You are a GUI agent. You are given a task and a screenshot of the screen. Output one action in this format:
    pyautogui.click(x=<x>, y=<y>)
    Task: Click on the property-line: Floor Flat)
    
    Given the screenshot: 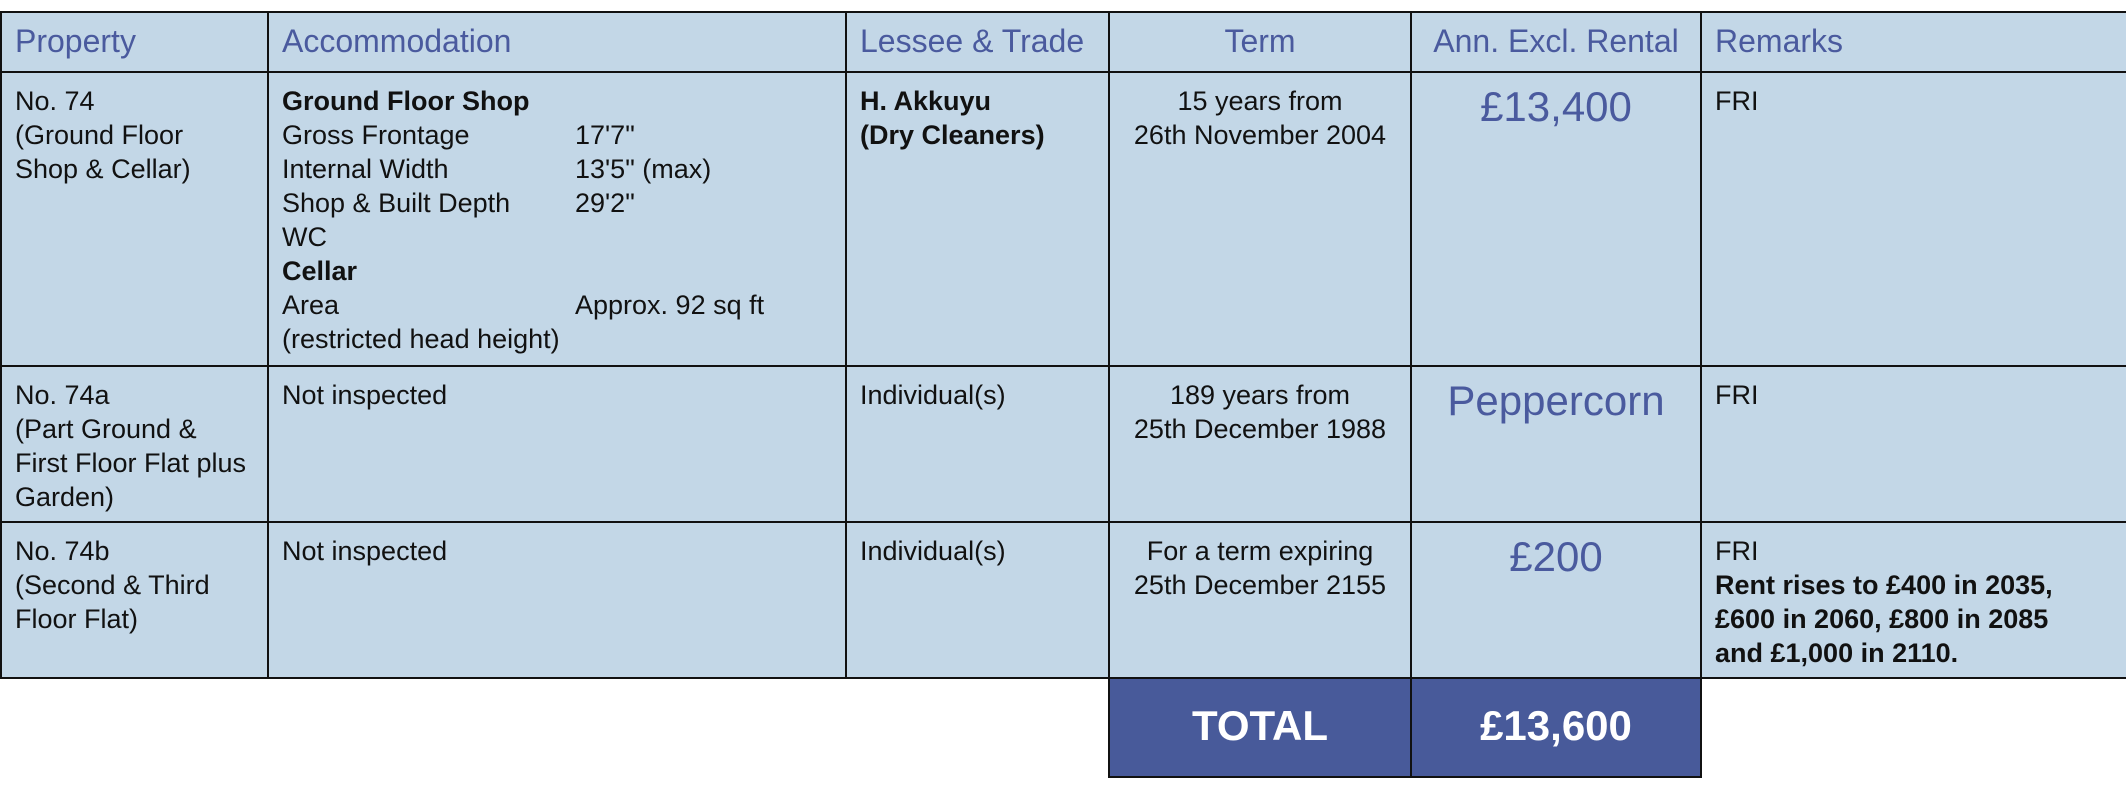 What is the action you would take?
    pyautogui.click(x=77, y=619)
    